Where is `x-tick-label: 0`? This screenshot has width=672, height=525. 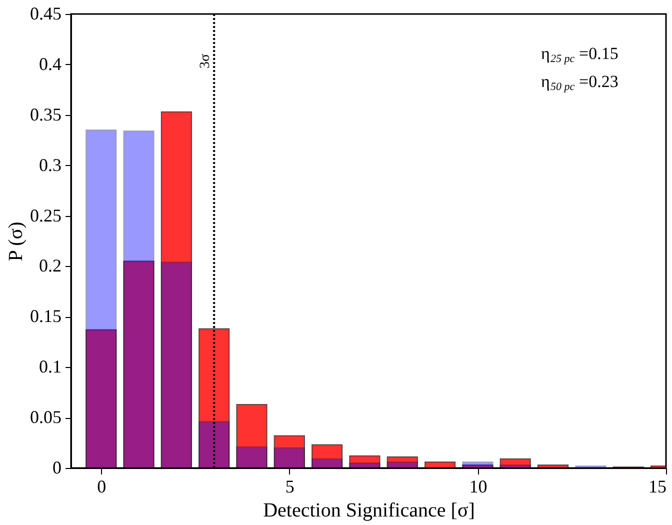 x-tick-label: 0 is located at coordinates (101, 486).